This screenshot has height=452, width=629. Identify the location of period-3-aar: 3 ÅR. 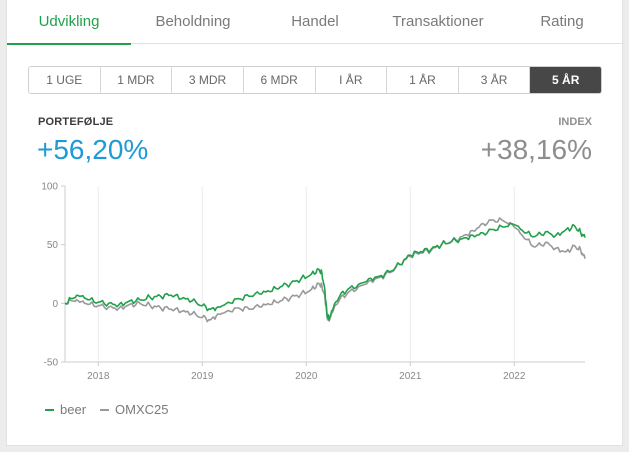
(494, 80).